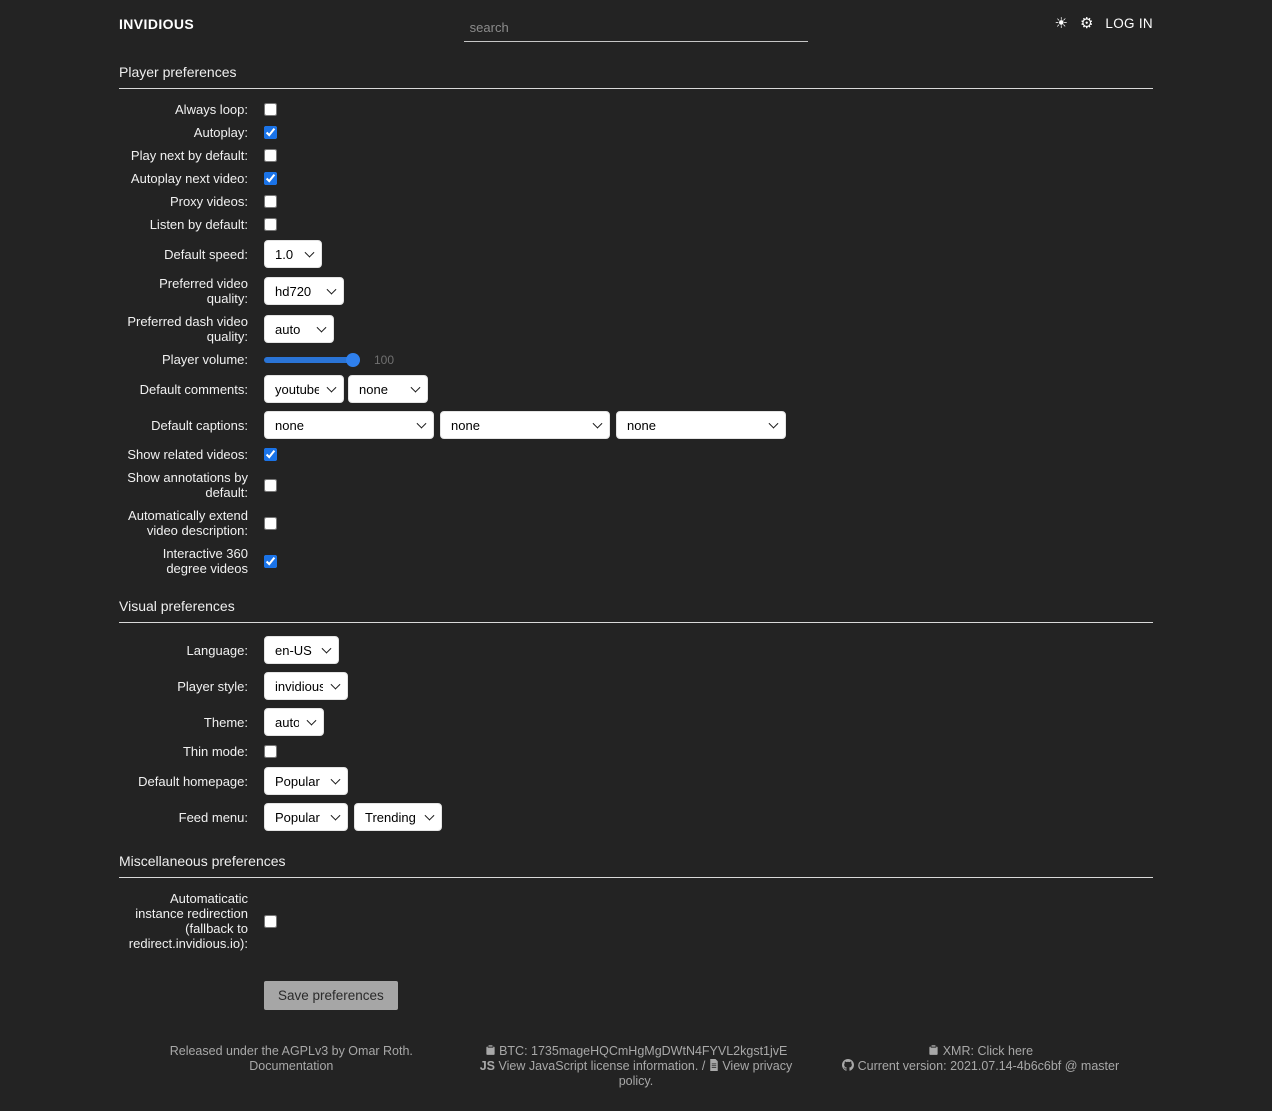  Describe the element at coordinates (270, 155) in the screenshot. I see `play-next-checkbox` at that location.